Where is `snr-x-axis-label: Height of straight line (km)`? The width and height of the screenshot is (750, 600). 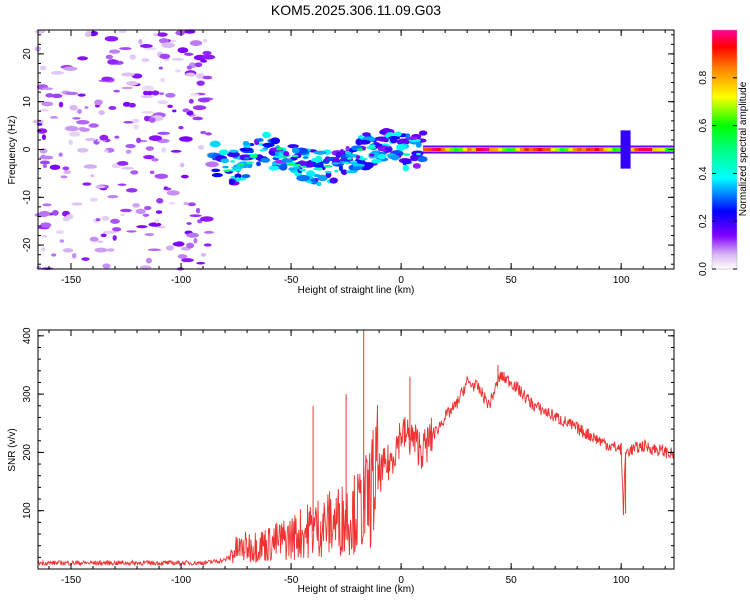
snr-x-axis-label: Height of straight line (km) is located at coordinates (356, 589).